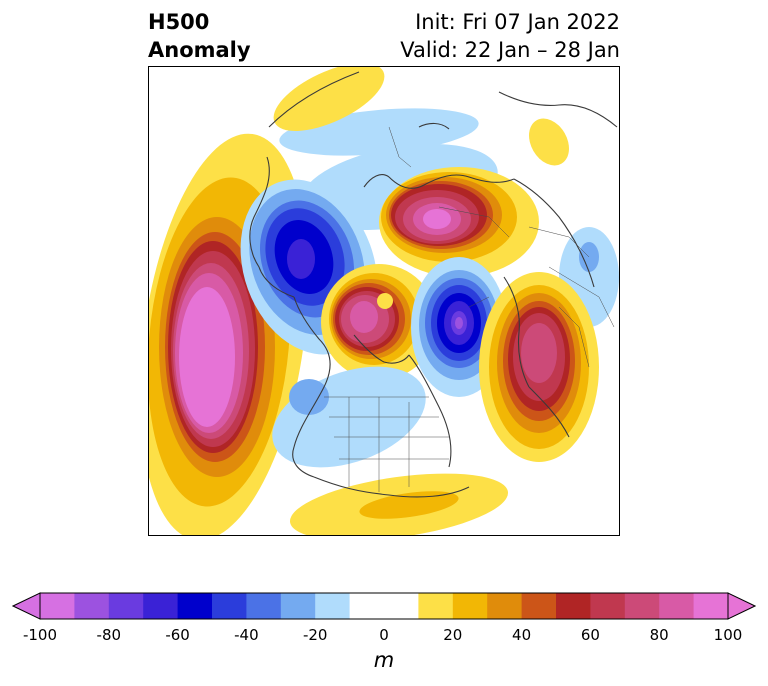 This screenshot has width=768, height=686. I want to click on colorbar-tick-label: -40, so click(246, 635).